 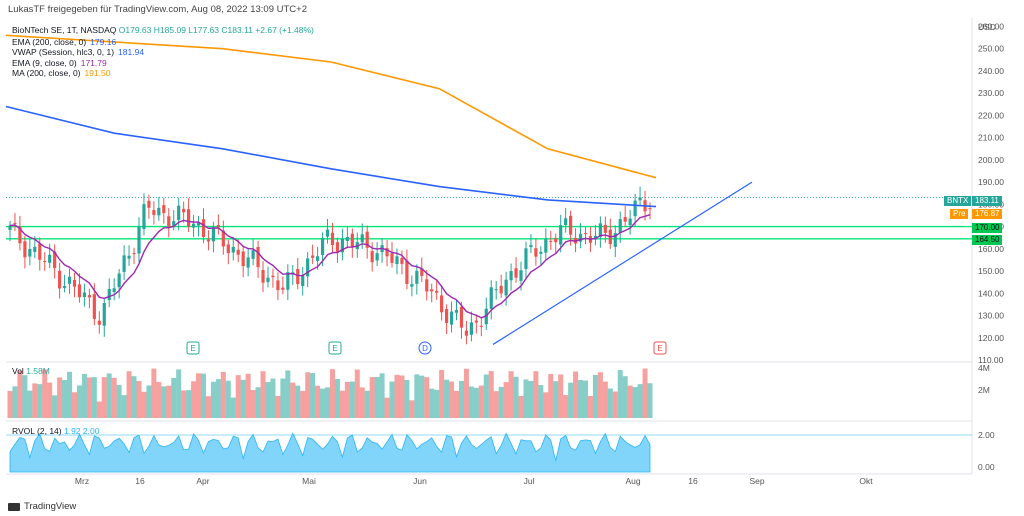 What do you see at coordinates (984, 368) in the screenshot?
I see `volume-axis-4m: 4M` at bounding box center [984, 368].